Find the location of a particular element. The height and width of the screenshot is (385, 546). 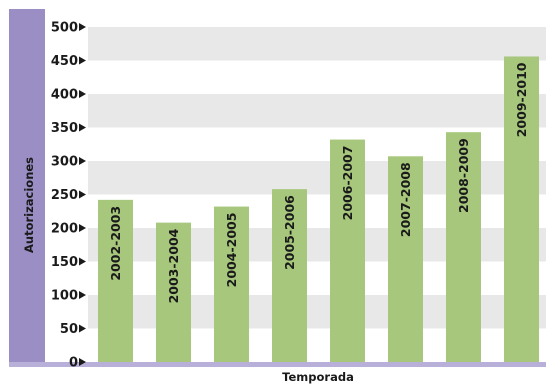

bar-category-label: 2006-2007 is located at coordinates (347, 183).